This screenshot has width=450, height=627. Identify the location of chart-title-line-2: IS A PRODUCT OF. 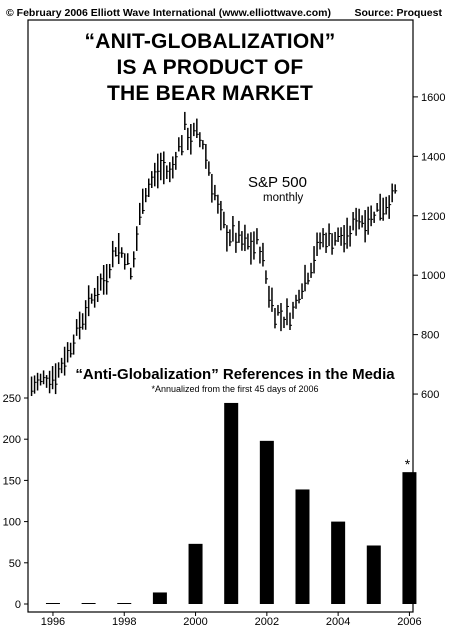
(210, 67).